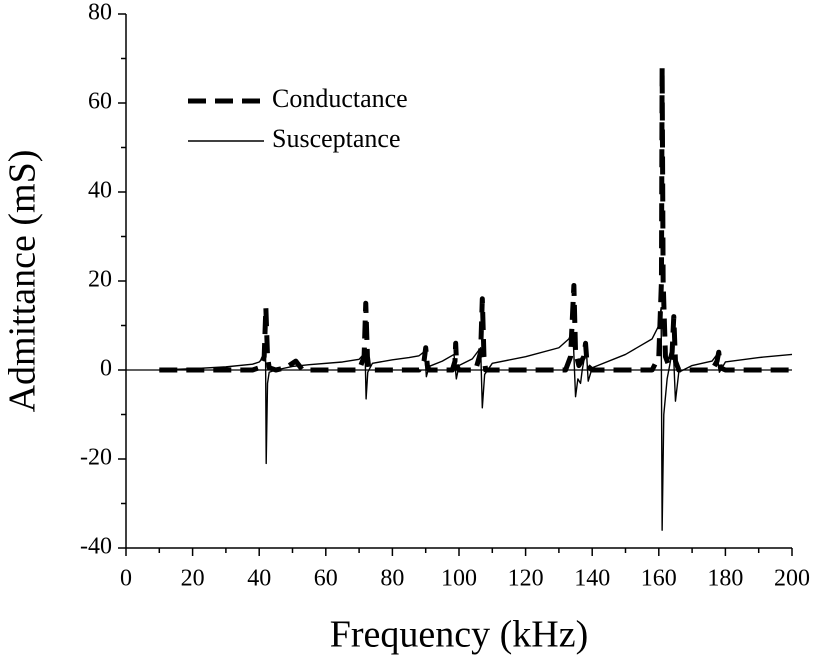 The image size is (816, 666). What do you see at coordinates (100, 280) in the screenshot?
I see `y-tick-label: 20` at bounding box center [100, 280].